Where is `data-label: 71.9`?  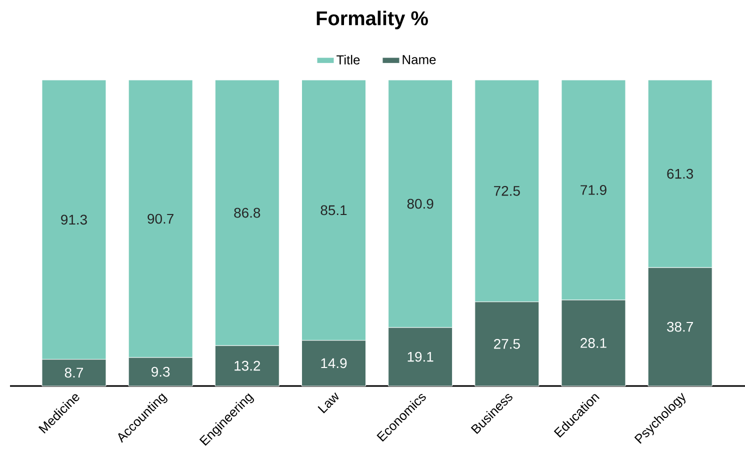 data-label: 71.9 is located at coordinates (593, 190).